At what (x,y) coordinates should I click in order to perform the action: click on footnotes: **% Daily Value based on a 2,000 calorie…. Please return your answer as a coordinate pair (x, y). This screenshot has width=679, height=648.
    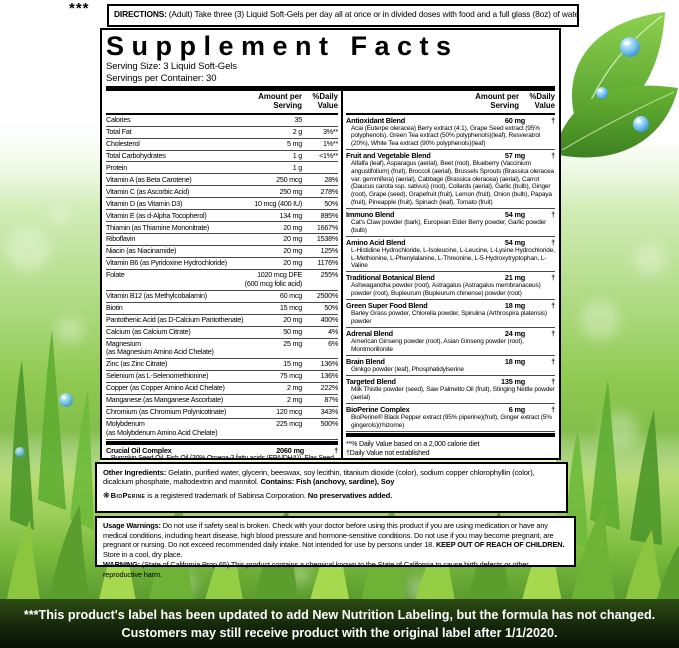
    Looking at the image, I should click on (450, 448).